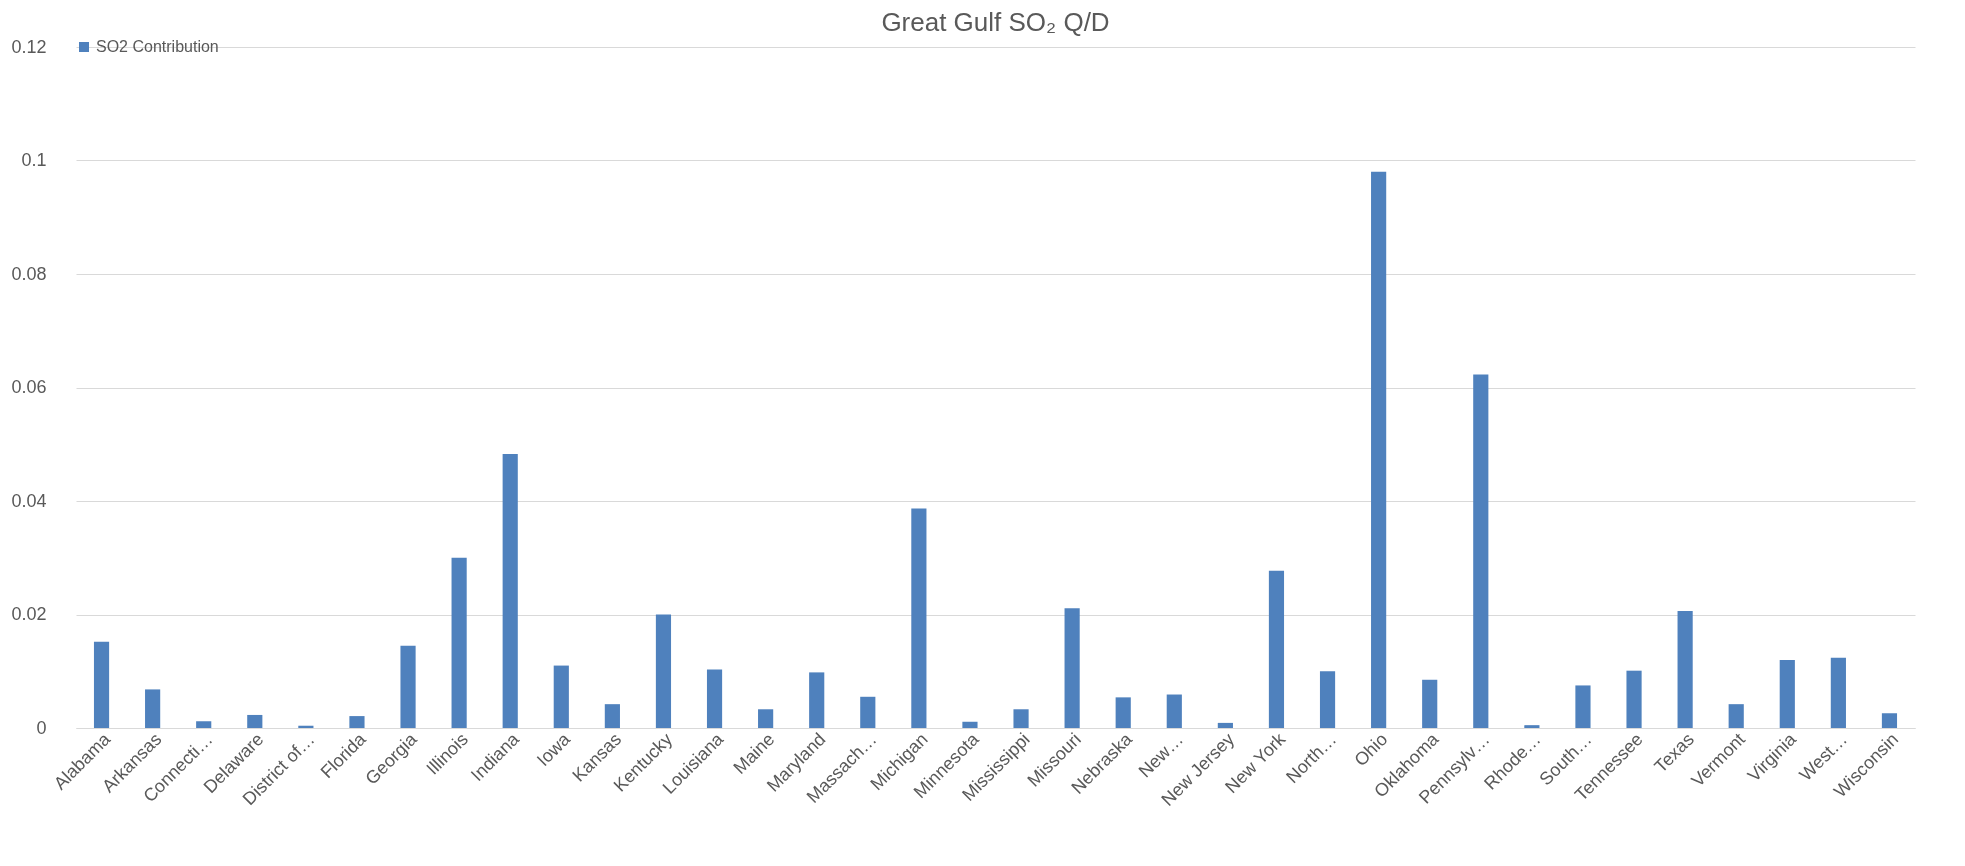 Image resolution: width=1965 pixels, height=866 pixels. What do you see at coordinates (29, 614) in the screenshot?
I see `y-tick-label: 0.02` at bounding box center [29, 614].